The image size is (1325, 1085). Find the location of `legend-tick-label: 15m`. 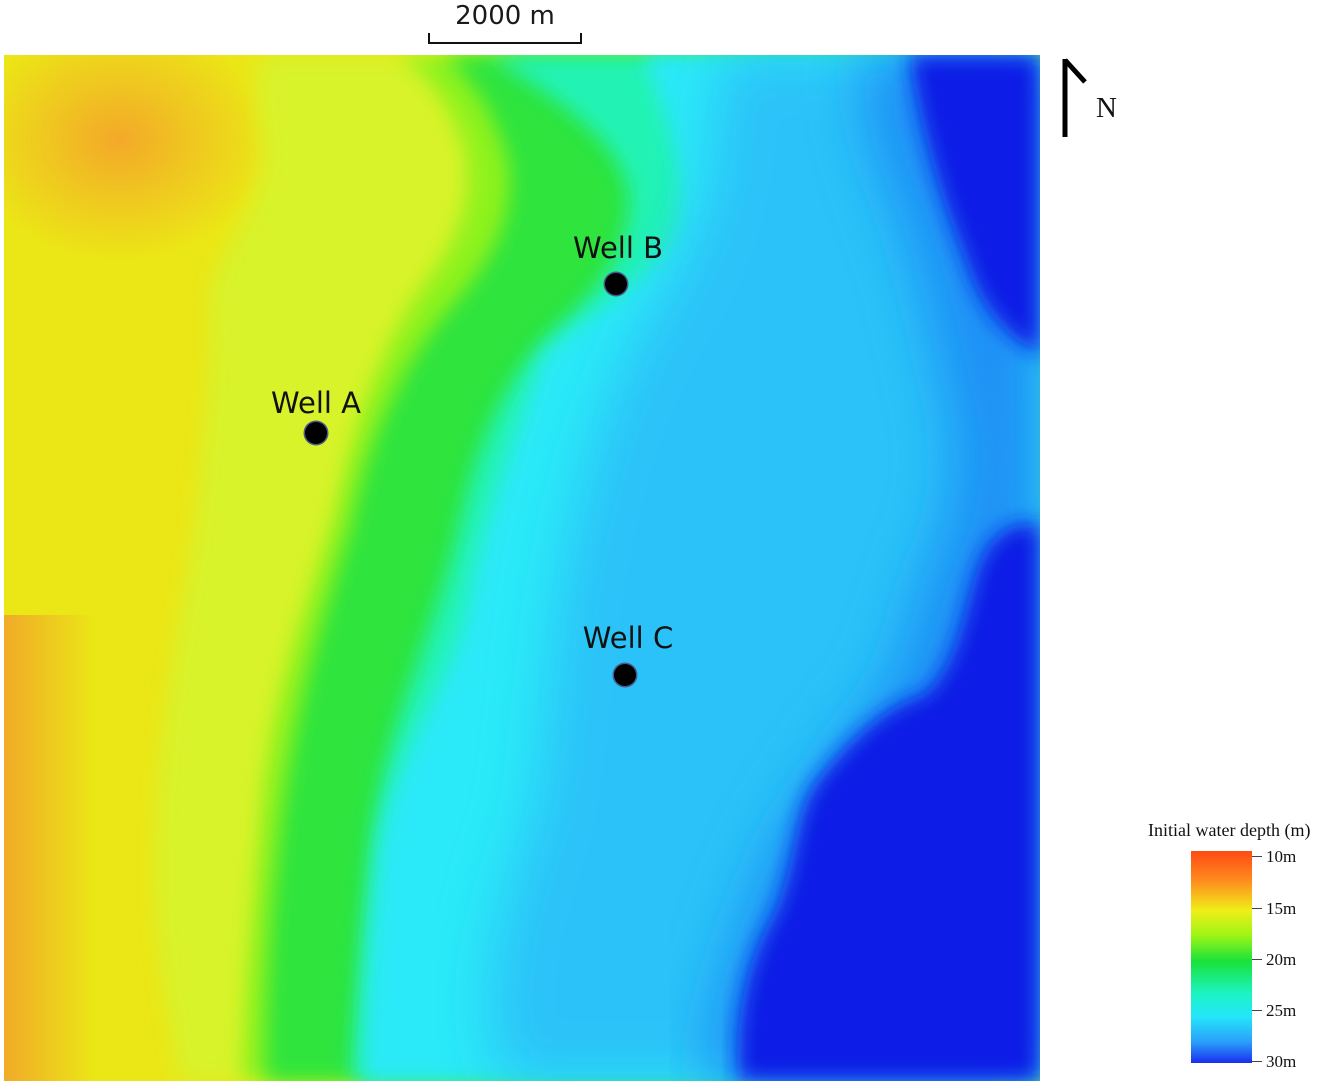

legend-tick-label: 15m is located at coordinates (1281, 908).